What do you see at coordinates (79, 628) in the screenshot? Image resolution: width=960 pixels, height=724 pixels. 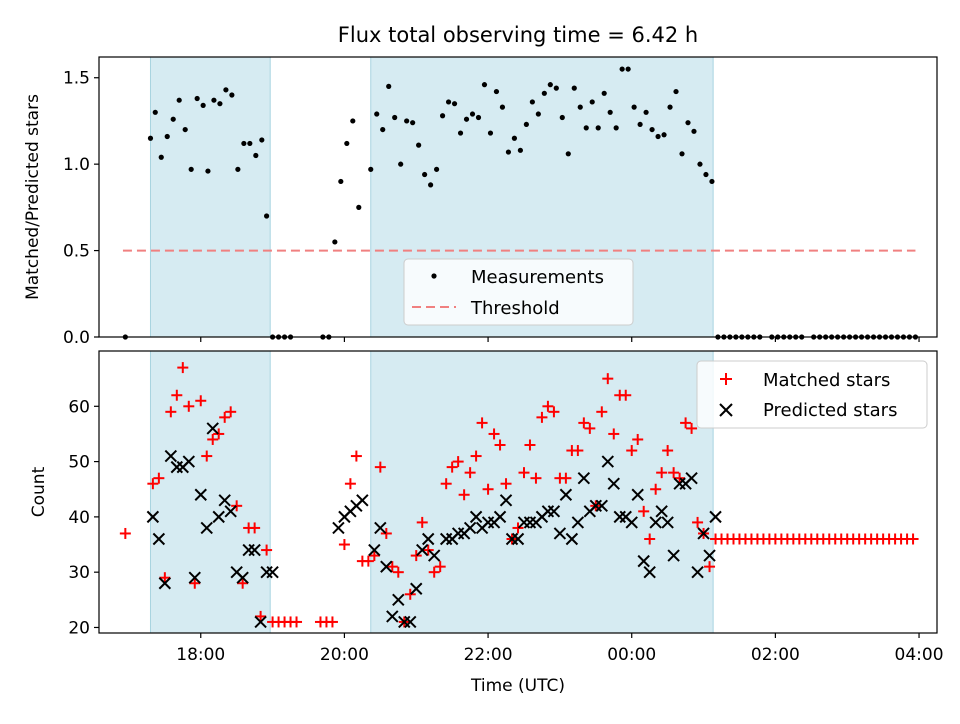 I see `bottom-y-tick-label: 20` at bounding box center [79, 628].